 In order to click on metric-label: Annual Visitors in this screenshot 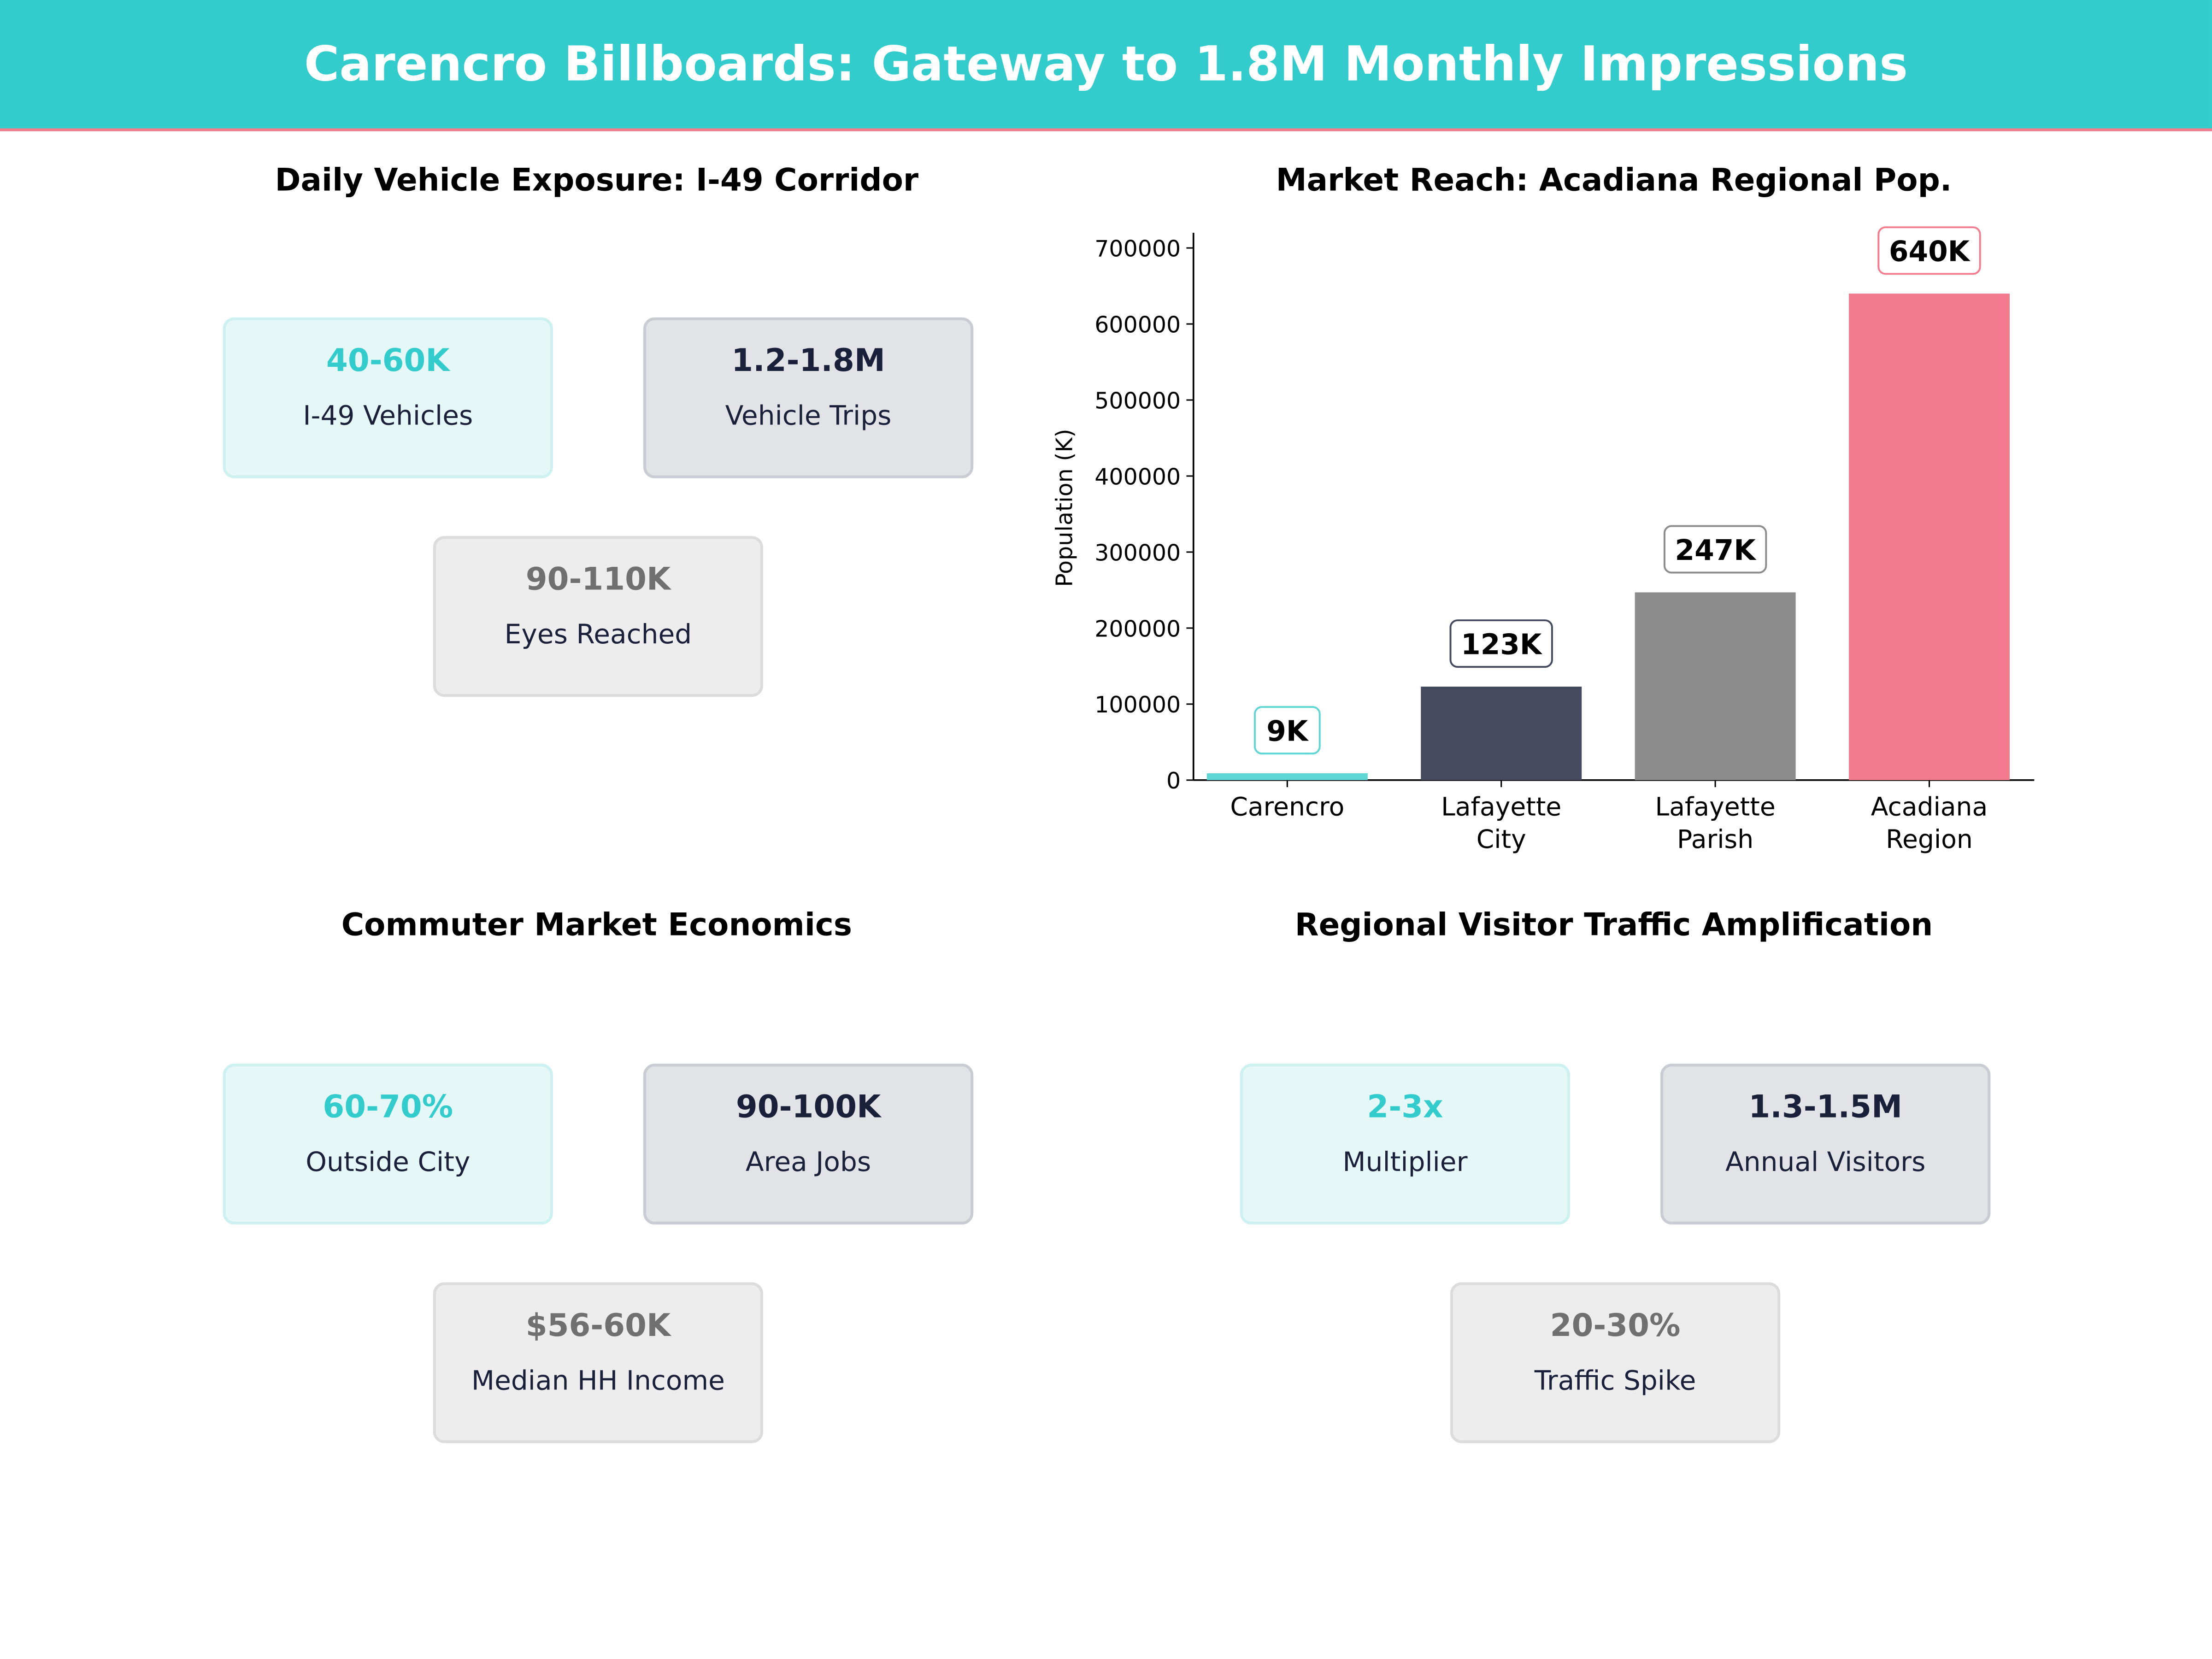, I will do `click(1825, 1162)`.